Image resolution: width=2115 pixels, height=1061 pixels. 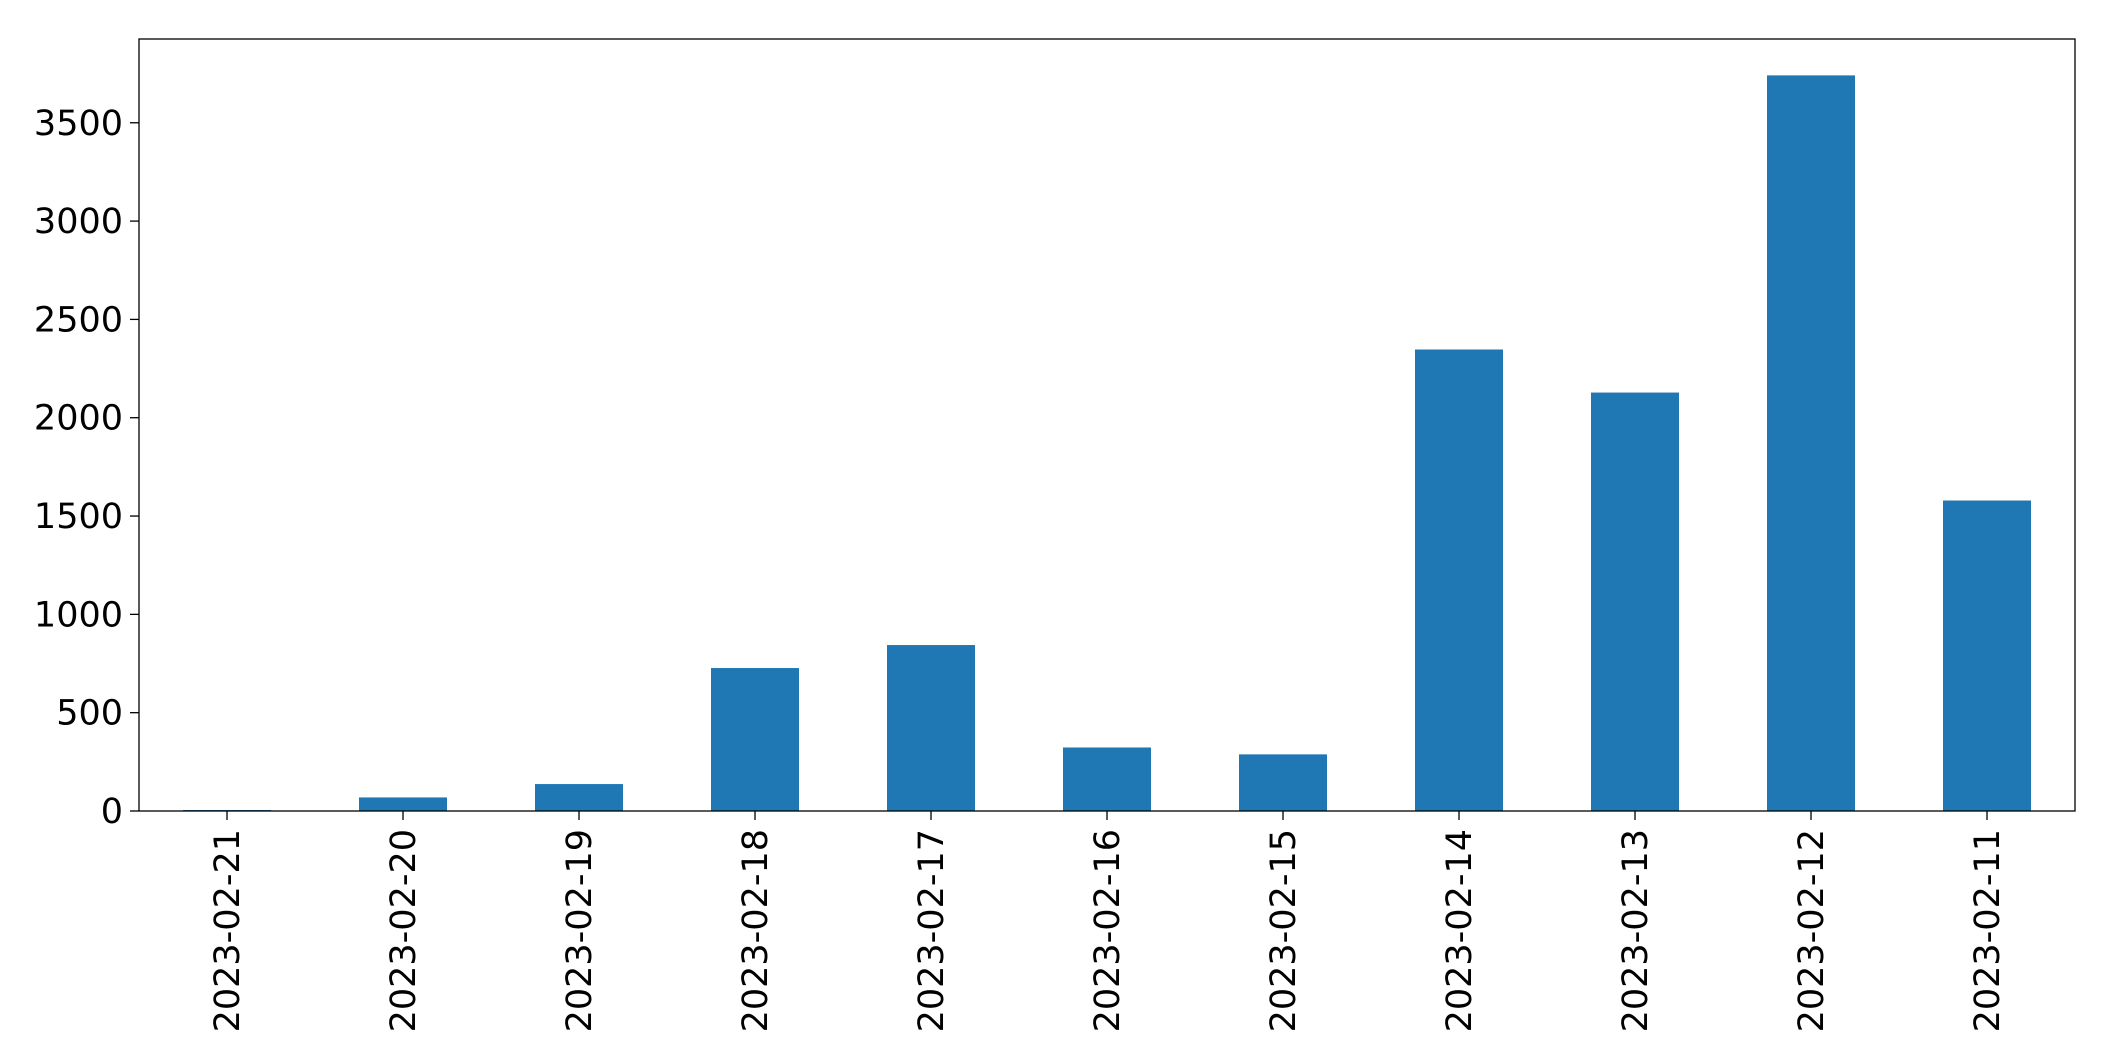 What do you see at coordinates (1988, 930) in the screenshot?
I see `x-tick-label: 2023-02-11` at bounding box center [1988, 930].